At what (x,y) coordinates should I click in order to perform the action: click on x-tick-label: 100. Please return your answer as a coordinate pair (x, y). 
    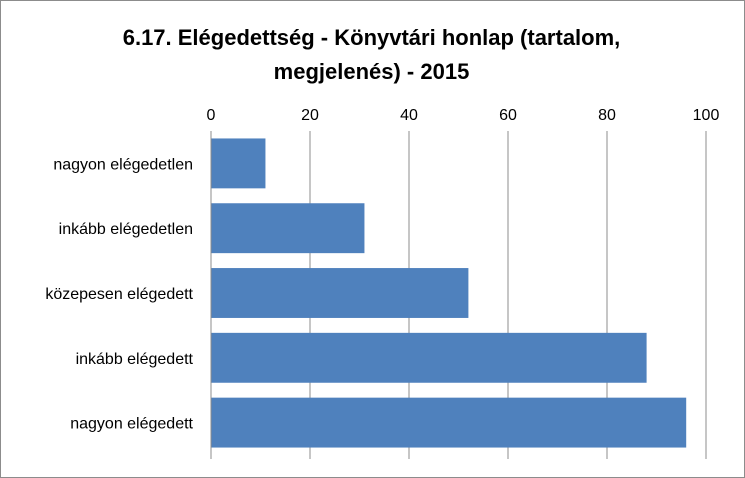
    Looking at the image, I should click on (706, 115).